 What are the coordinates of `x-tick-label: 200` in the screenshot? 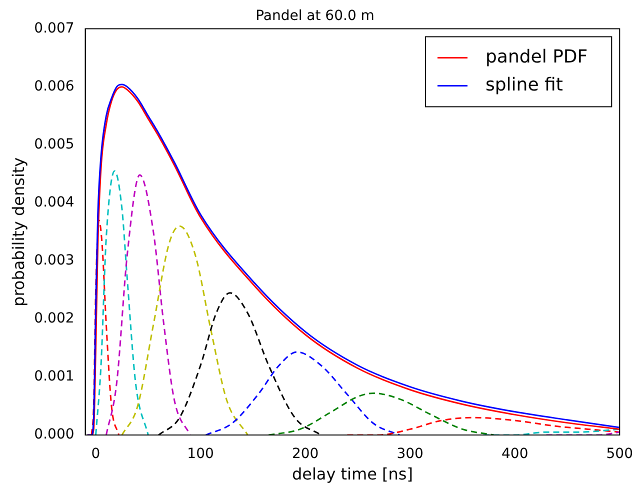 It's located at (305, 454).